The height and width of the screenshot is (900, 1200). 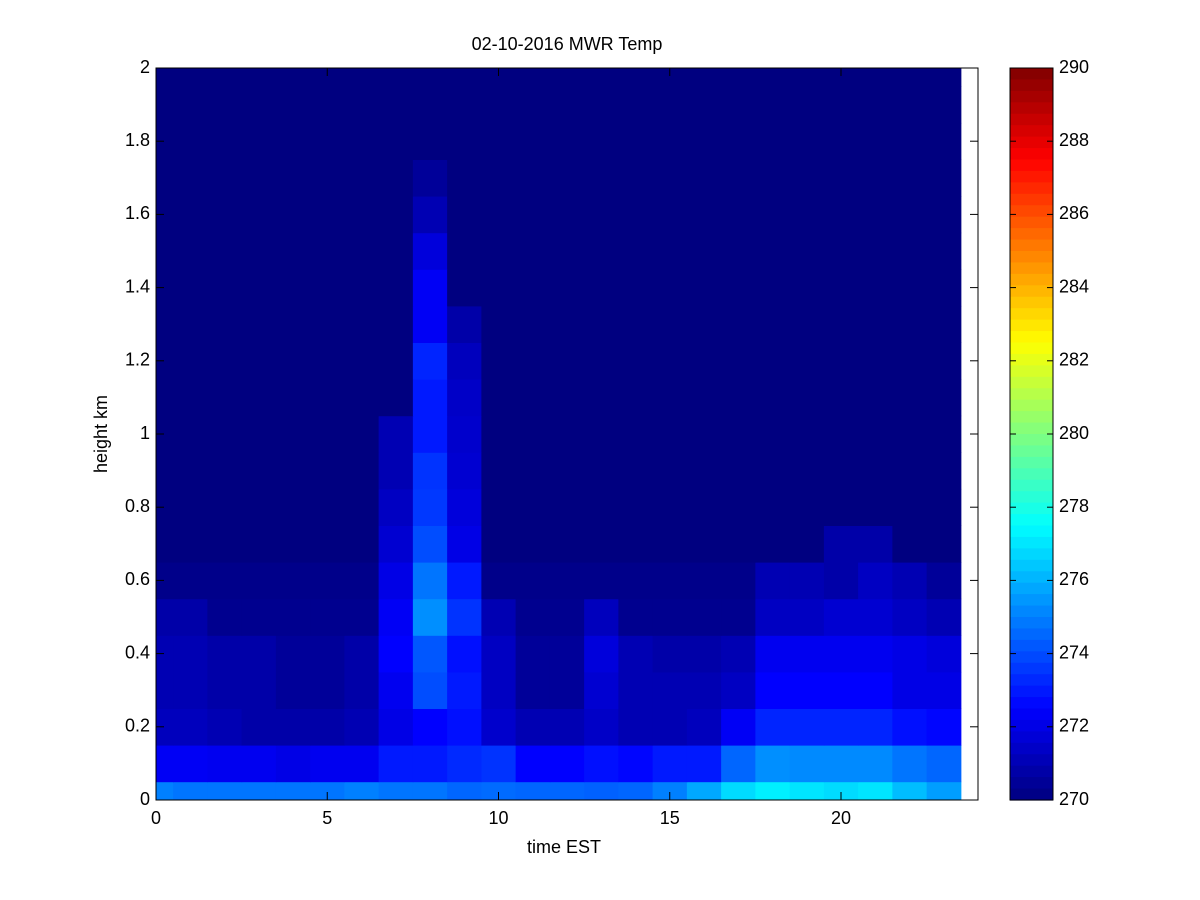 I want to click on x-tick-label: 20, so click(x=841, y=818).